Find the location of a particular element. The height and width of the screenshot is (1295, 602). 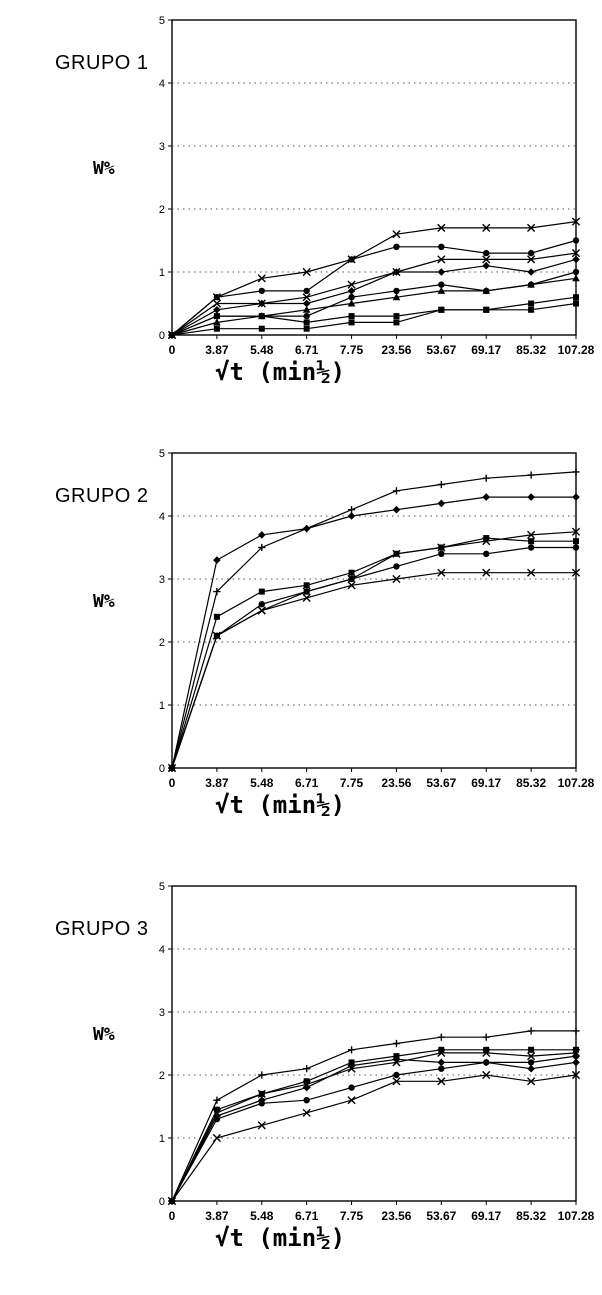

chart-title: GRUPO 2 is located at coordinates (102, 496).